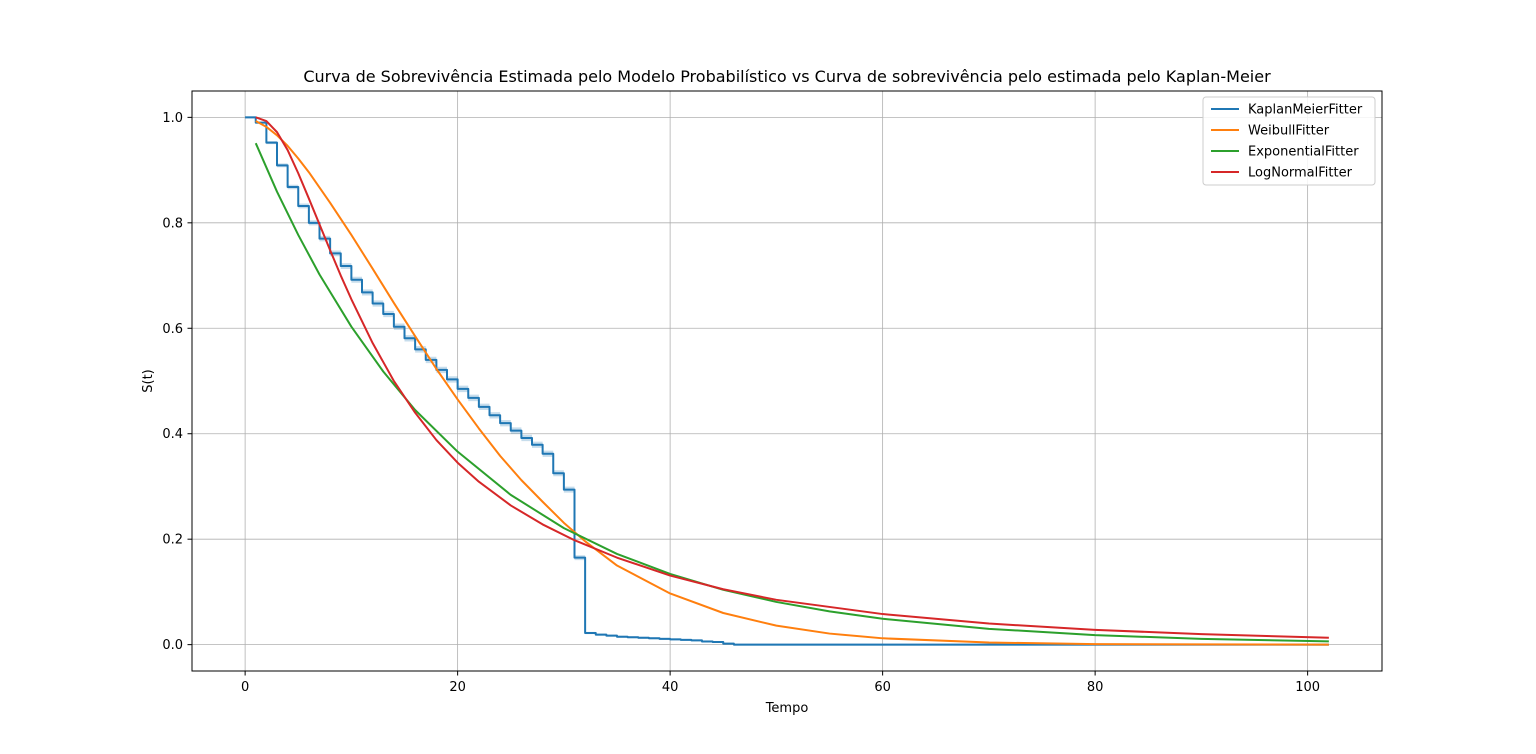  What do you see at coordinates (670, 687) in the screenshot?
I see `x-tick-label: 40` at bounding box center [670, 687].